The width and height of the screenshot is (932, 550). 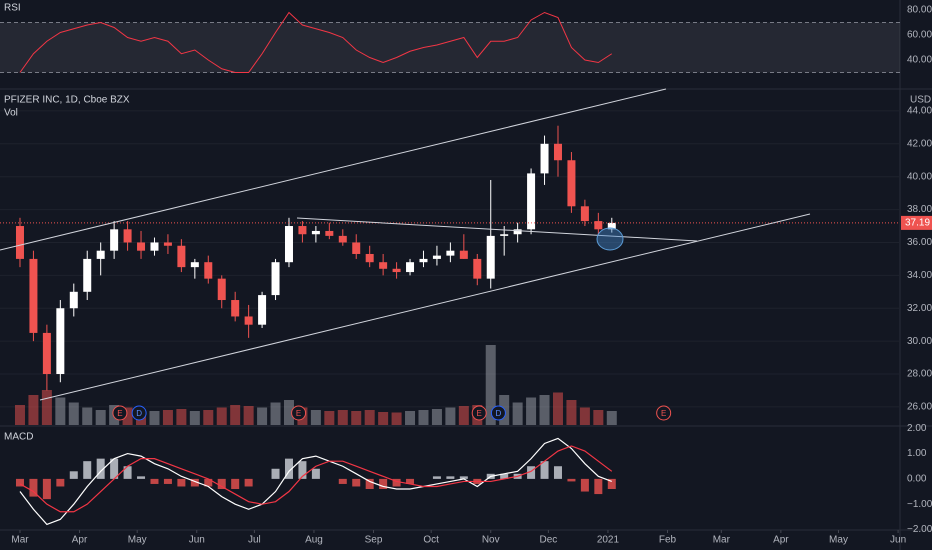 I want to click on y-tick-label: 40.00, so click(x=919, y=176).